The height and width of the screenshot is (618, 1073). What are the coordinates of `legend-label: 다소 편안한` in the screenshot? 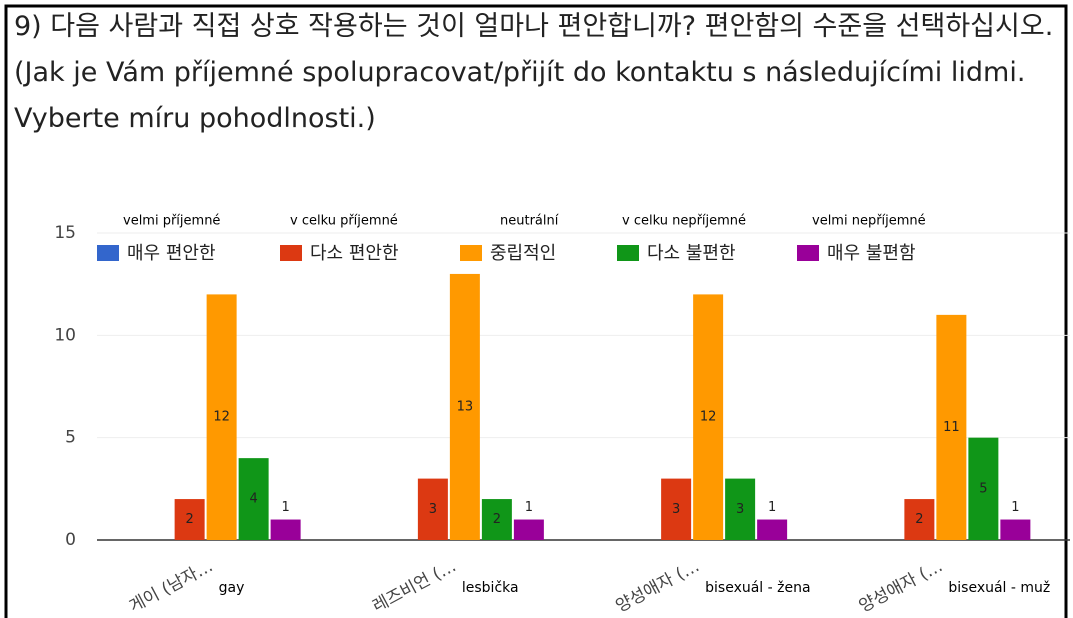 It's located at (354, 253).